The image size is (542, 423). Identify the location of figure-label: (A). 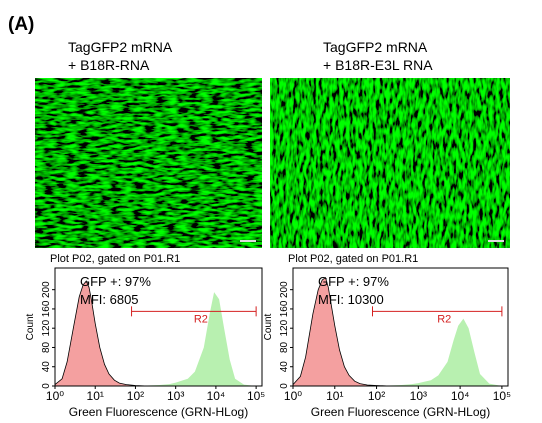
(21, 24).